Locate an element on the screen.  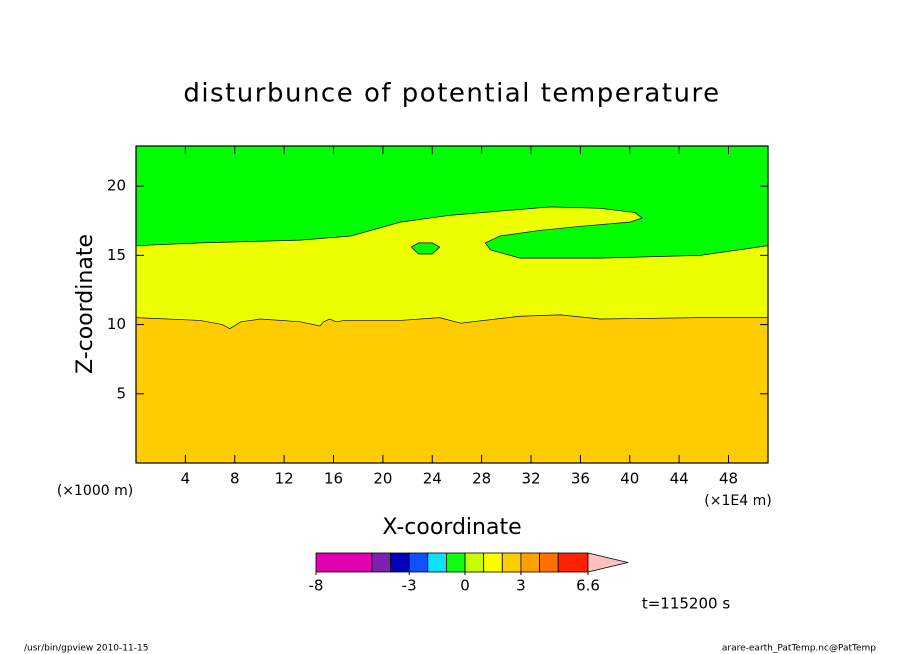
time-label: t=115200 s is located at coordinates (686, 604).